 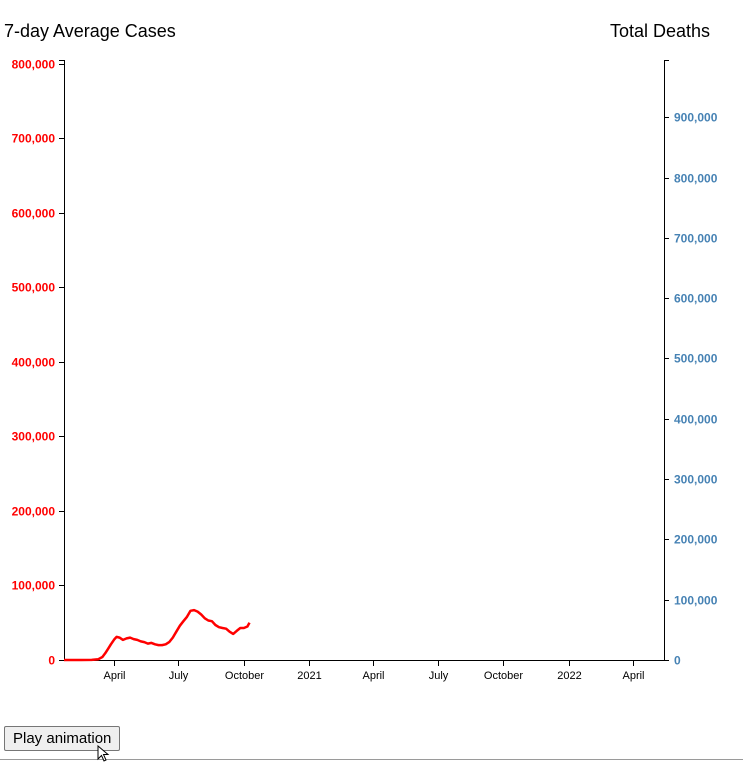 I want to click on right-axis-line, so click(x=666, y=360).